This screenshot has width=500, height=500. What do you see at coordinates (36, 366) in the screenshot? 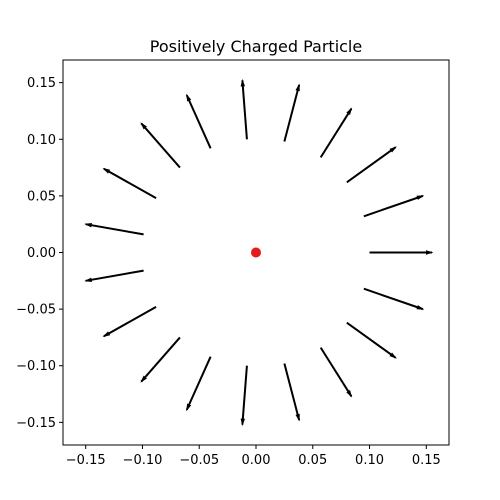
I see `y-tick-label: −0.10` at bounding box center [36, 366].